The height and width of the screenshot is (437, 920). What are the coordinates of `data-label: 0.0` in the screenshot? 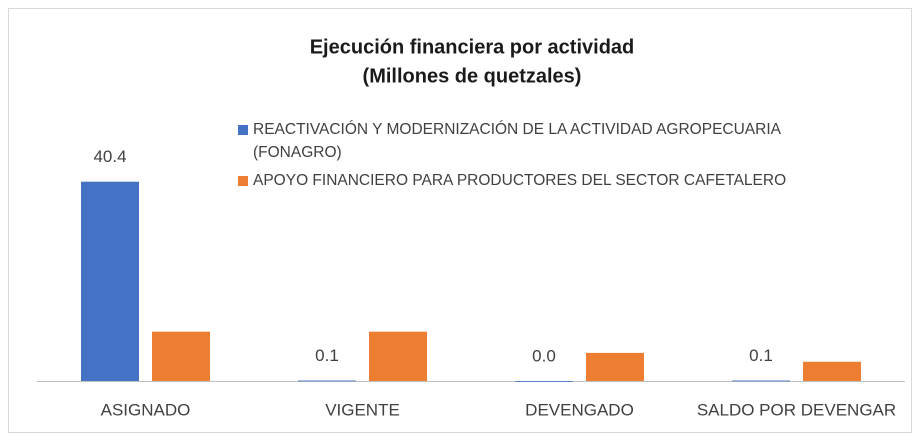 It's located at (544, 355).